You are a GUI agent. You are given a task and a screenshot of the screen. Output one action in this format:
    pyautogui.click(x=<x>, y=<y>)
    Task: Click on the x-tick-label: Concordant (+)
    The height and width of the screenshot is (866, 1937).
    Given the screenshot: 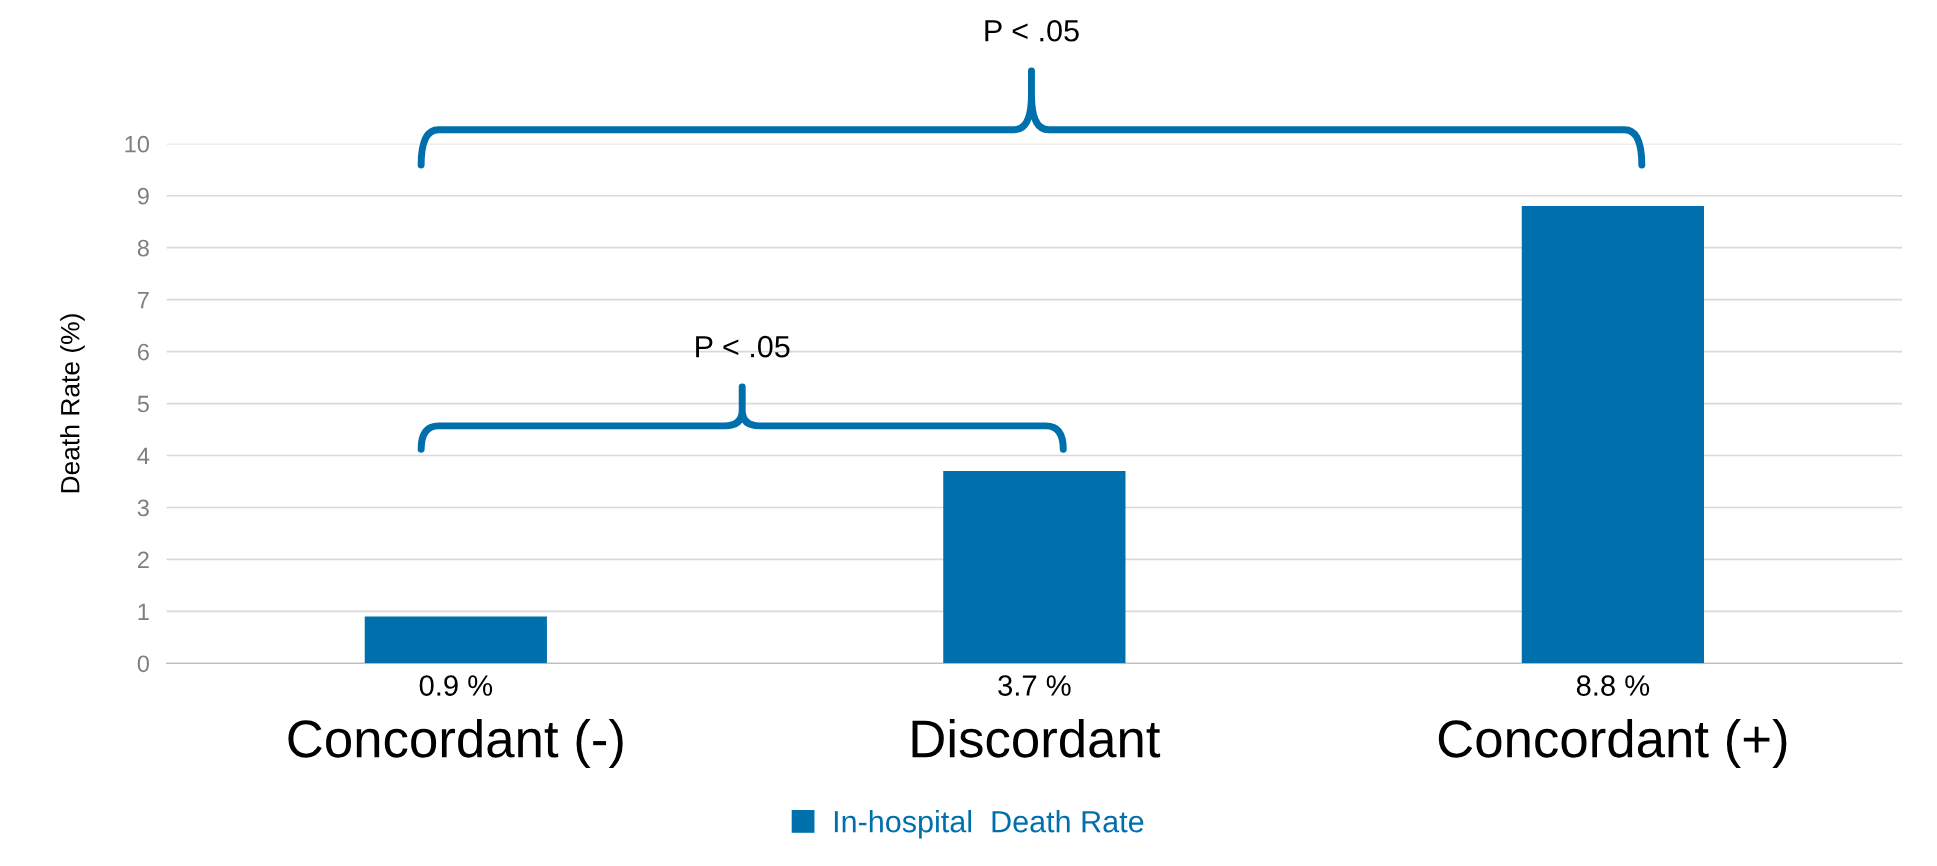 What is the action you would take?
    pyautogui.click(x=1612, y=743)
    